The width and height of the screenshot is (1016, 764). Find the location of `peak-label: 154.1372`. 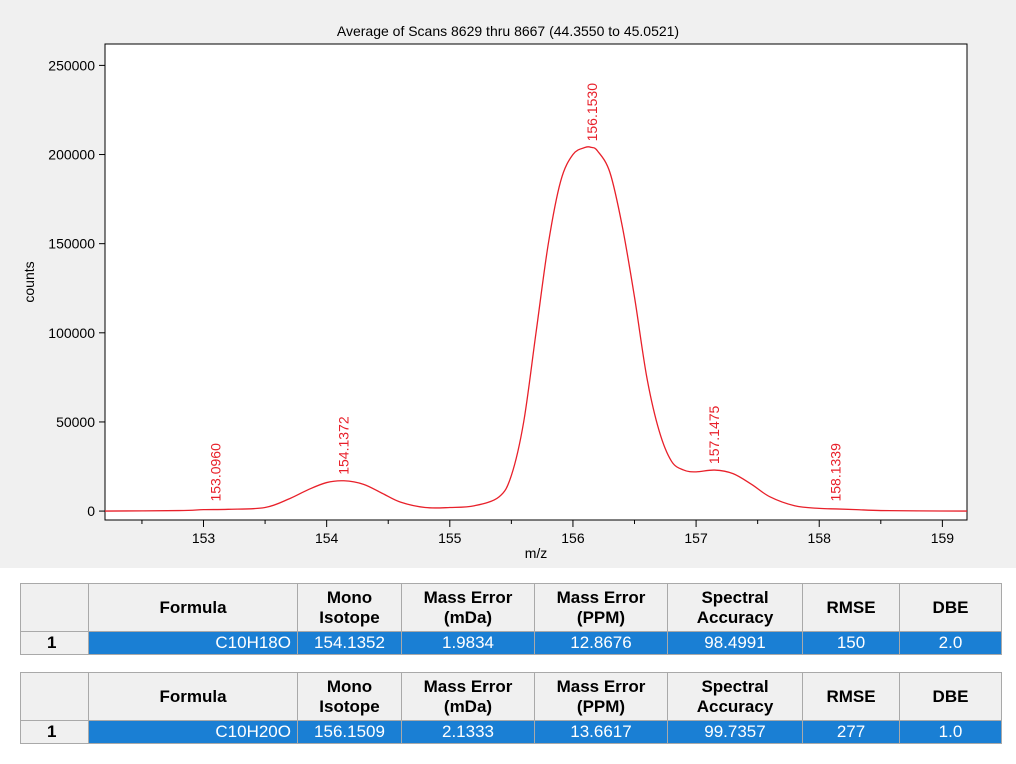

peak-label: 154.1372 is located at coordinates (344, 445).